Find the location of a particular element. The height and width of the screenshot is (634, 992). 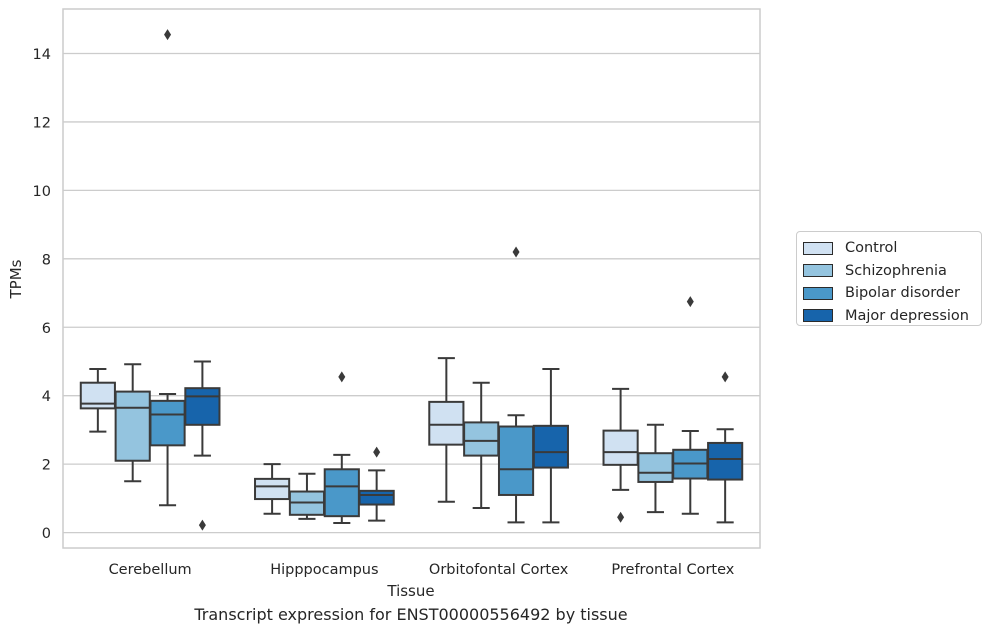

x-tick-label-1: Hipppocampus is located at coordinates (324, 570).